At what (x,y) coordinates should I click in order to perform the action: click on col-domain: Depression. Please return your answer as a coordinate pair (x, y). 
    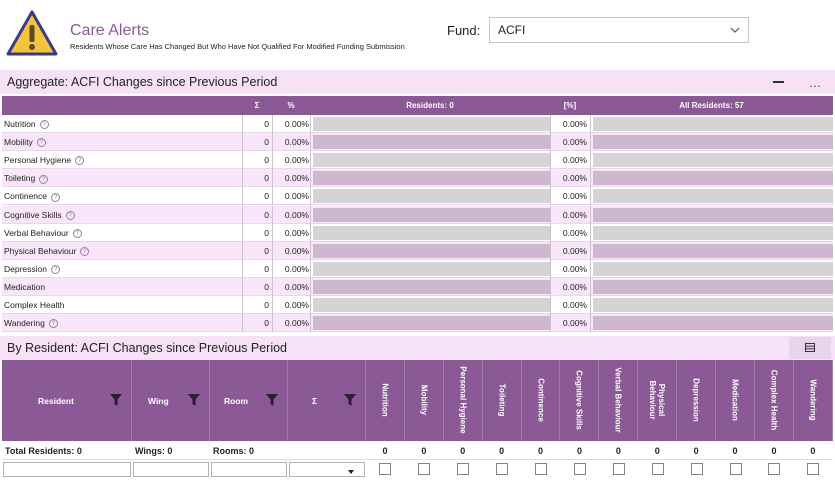
    Looking at the image, I should click on (697, 400).